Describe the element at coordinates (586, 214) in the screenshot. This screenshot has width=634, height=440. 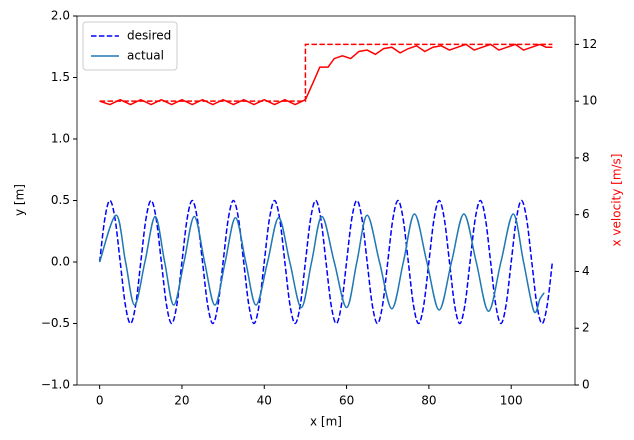
I see `y2-tick-label: 6` at that location.